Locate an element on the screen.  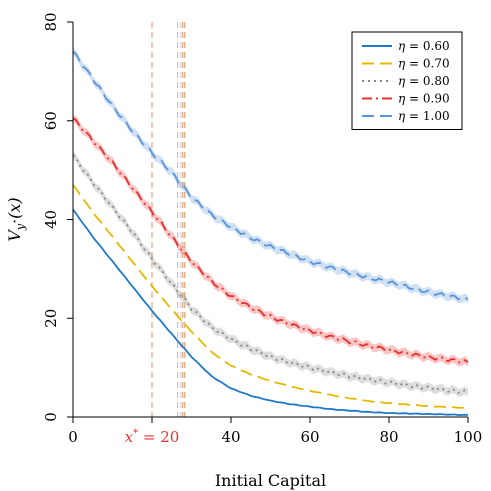
legend-label: η = 0.60 is located at coordinates (424, 46).